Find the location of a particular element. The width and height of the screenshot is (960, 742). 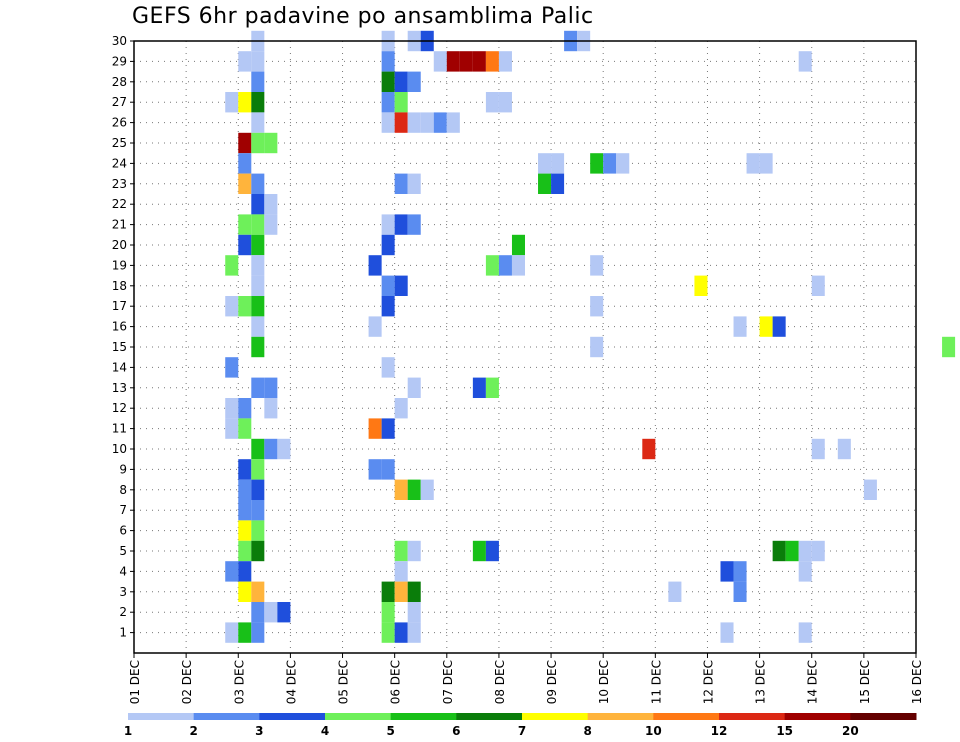

legend-label: 12 is located at coordinates (719, 731).